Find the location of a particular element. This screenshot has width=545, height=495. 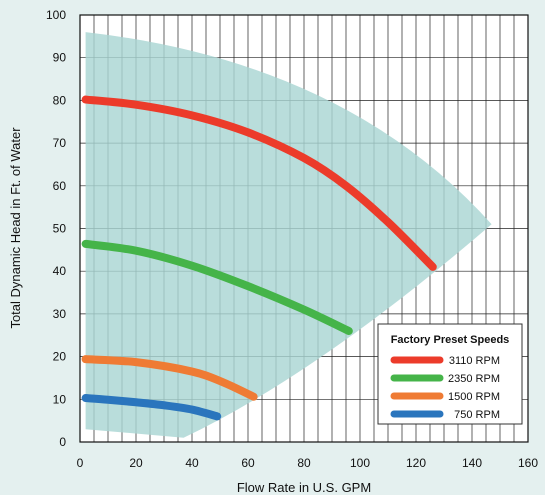

x-tick-label: 140 is located at coordinates (472, 463).